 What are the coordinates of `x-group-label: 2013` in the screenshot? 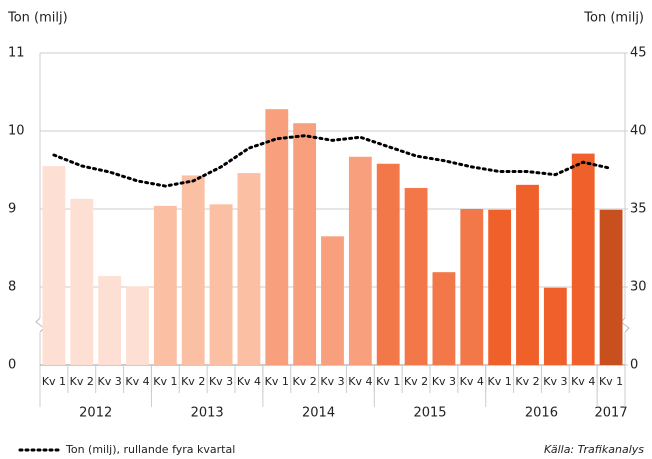 It's located at (207, 413).